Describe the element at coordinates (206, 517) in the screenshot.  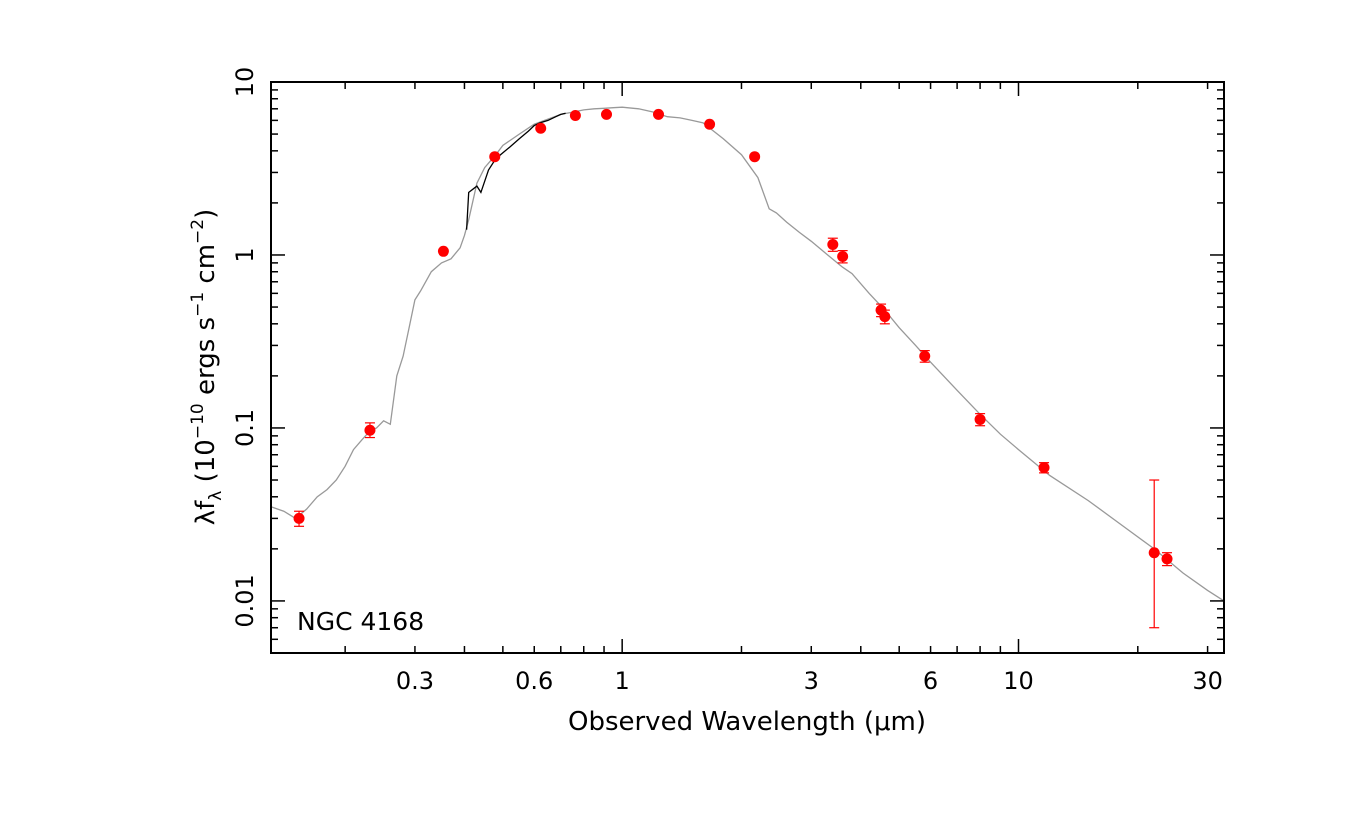
I see `y-label-lambda: λ` at that location.